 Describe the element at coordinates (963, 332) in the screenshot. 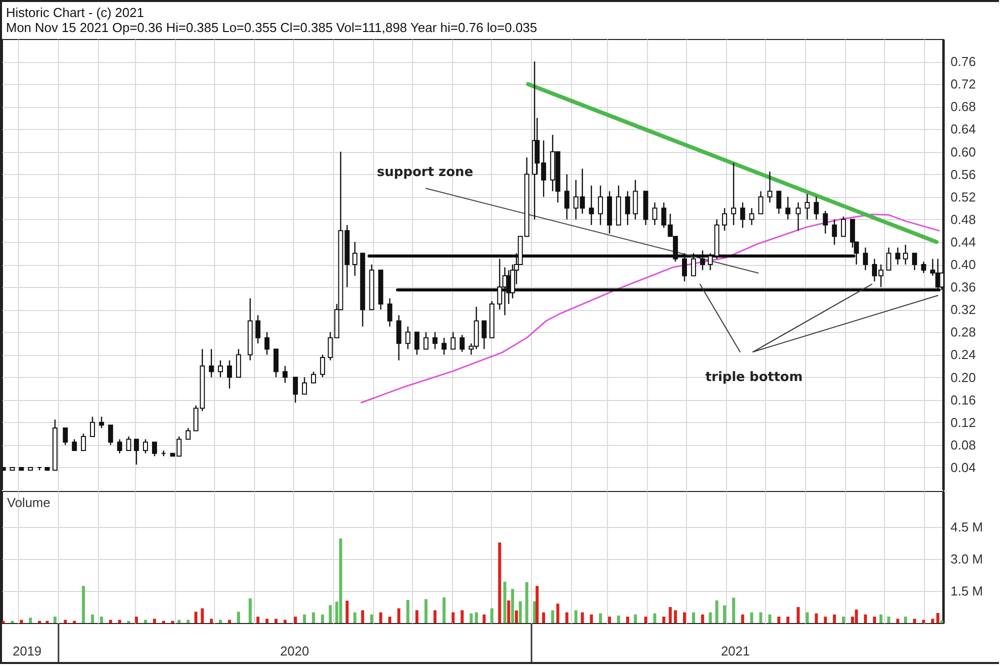

I see `y-tick-label: 0.28` at that location.